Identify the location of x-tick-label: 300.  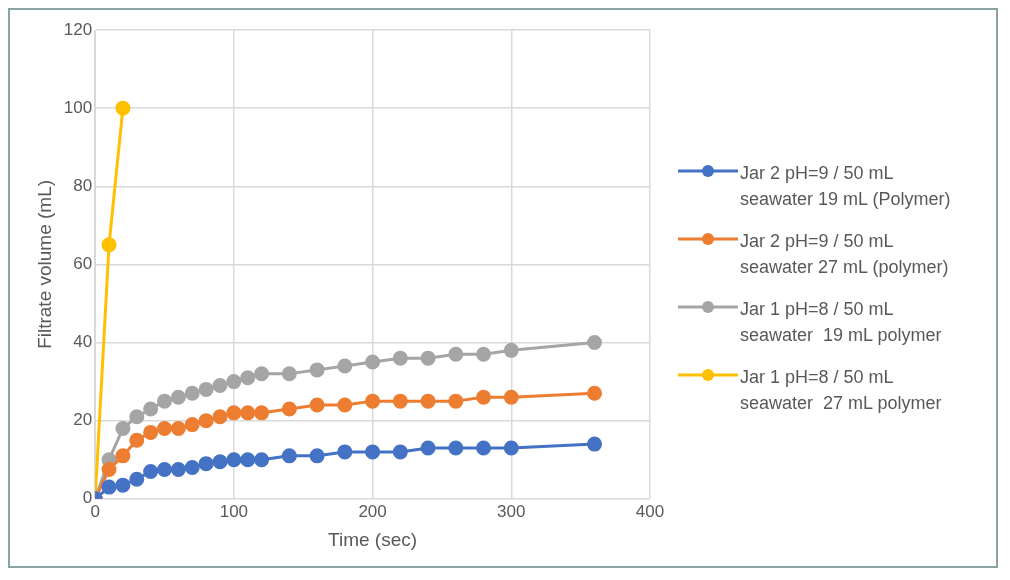
(511, 511).